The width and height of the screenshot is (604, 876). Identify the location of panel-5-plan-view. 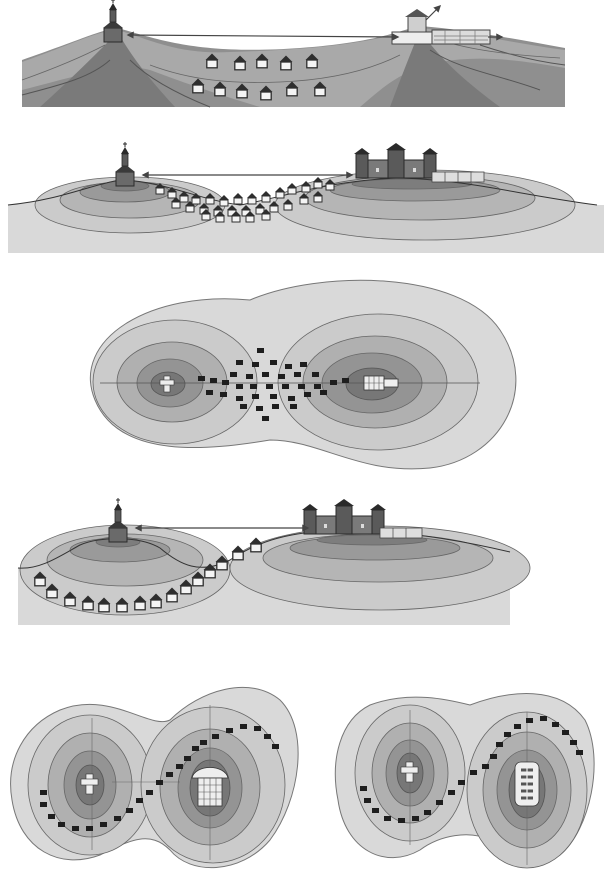
(154, 777).